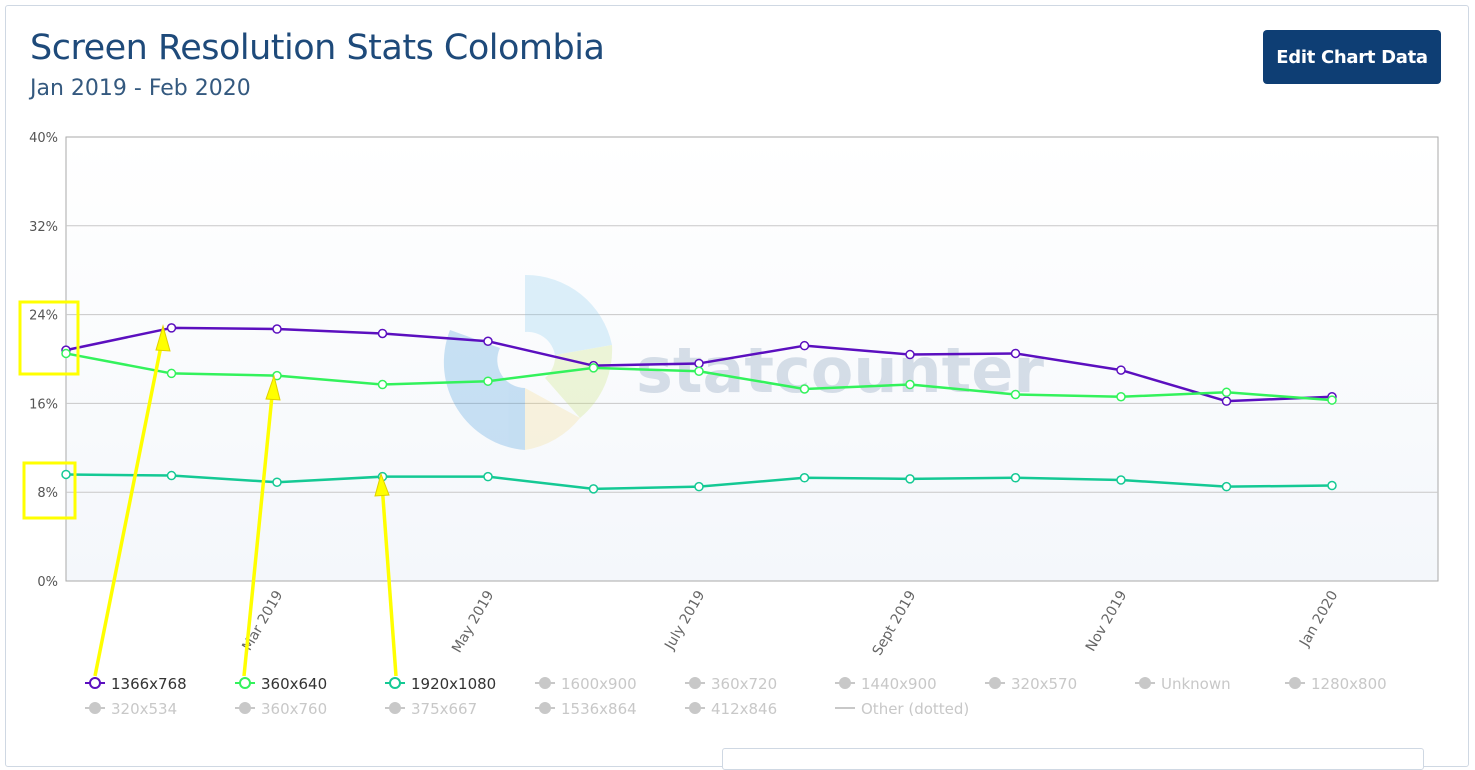  I want to click on y-tick-label: 8%, so click(47, 493).